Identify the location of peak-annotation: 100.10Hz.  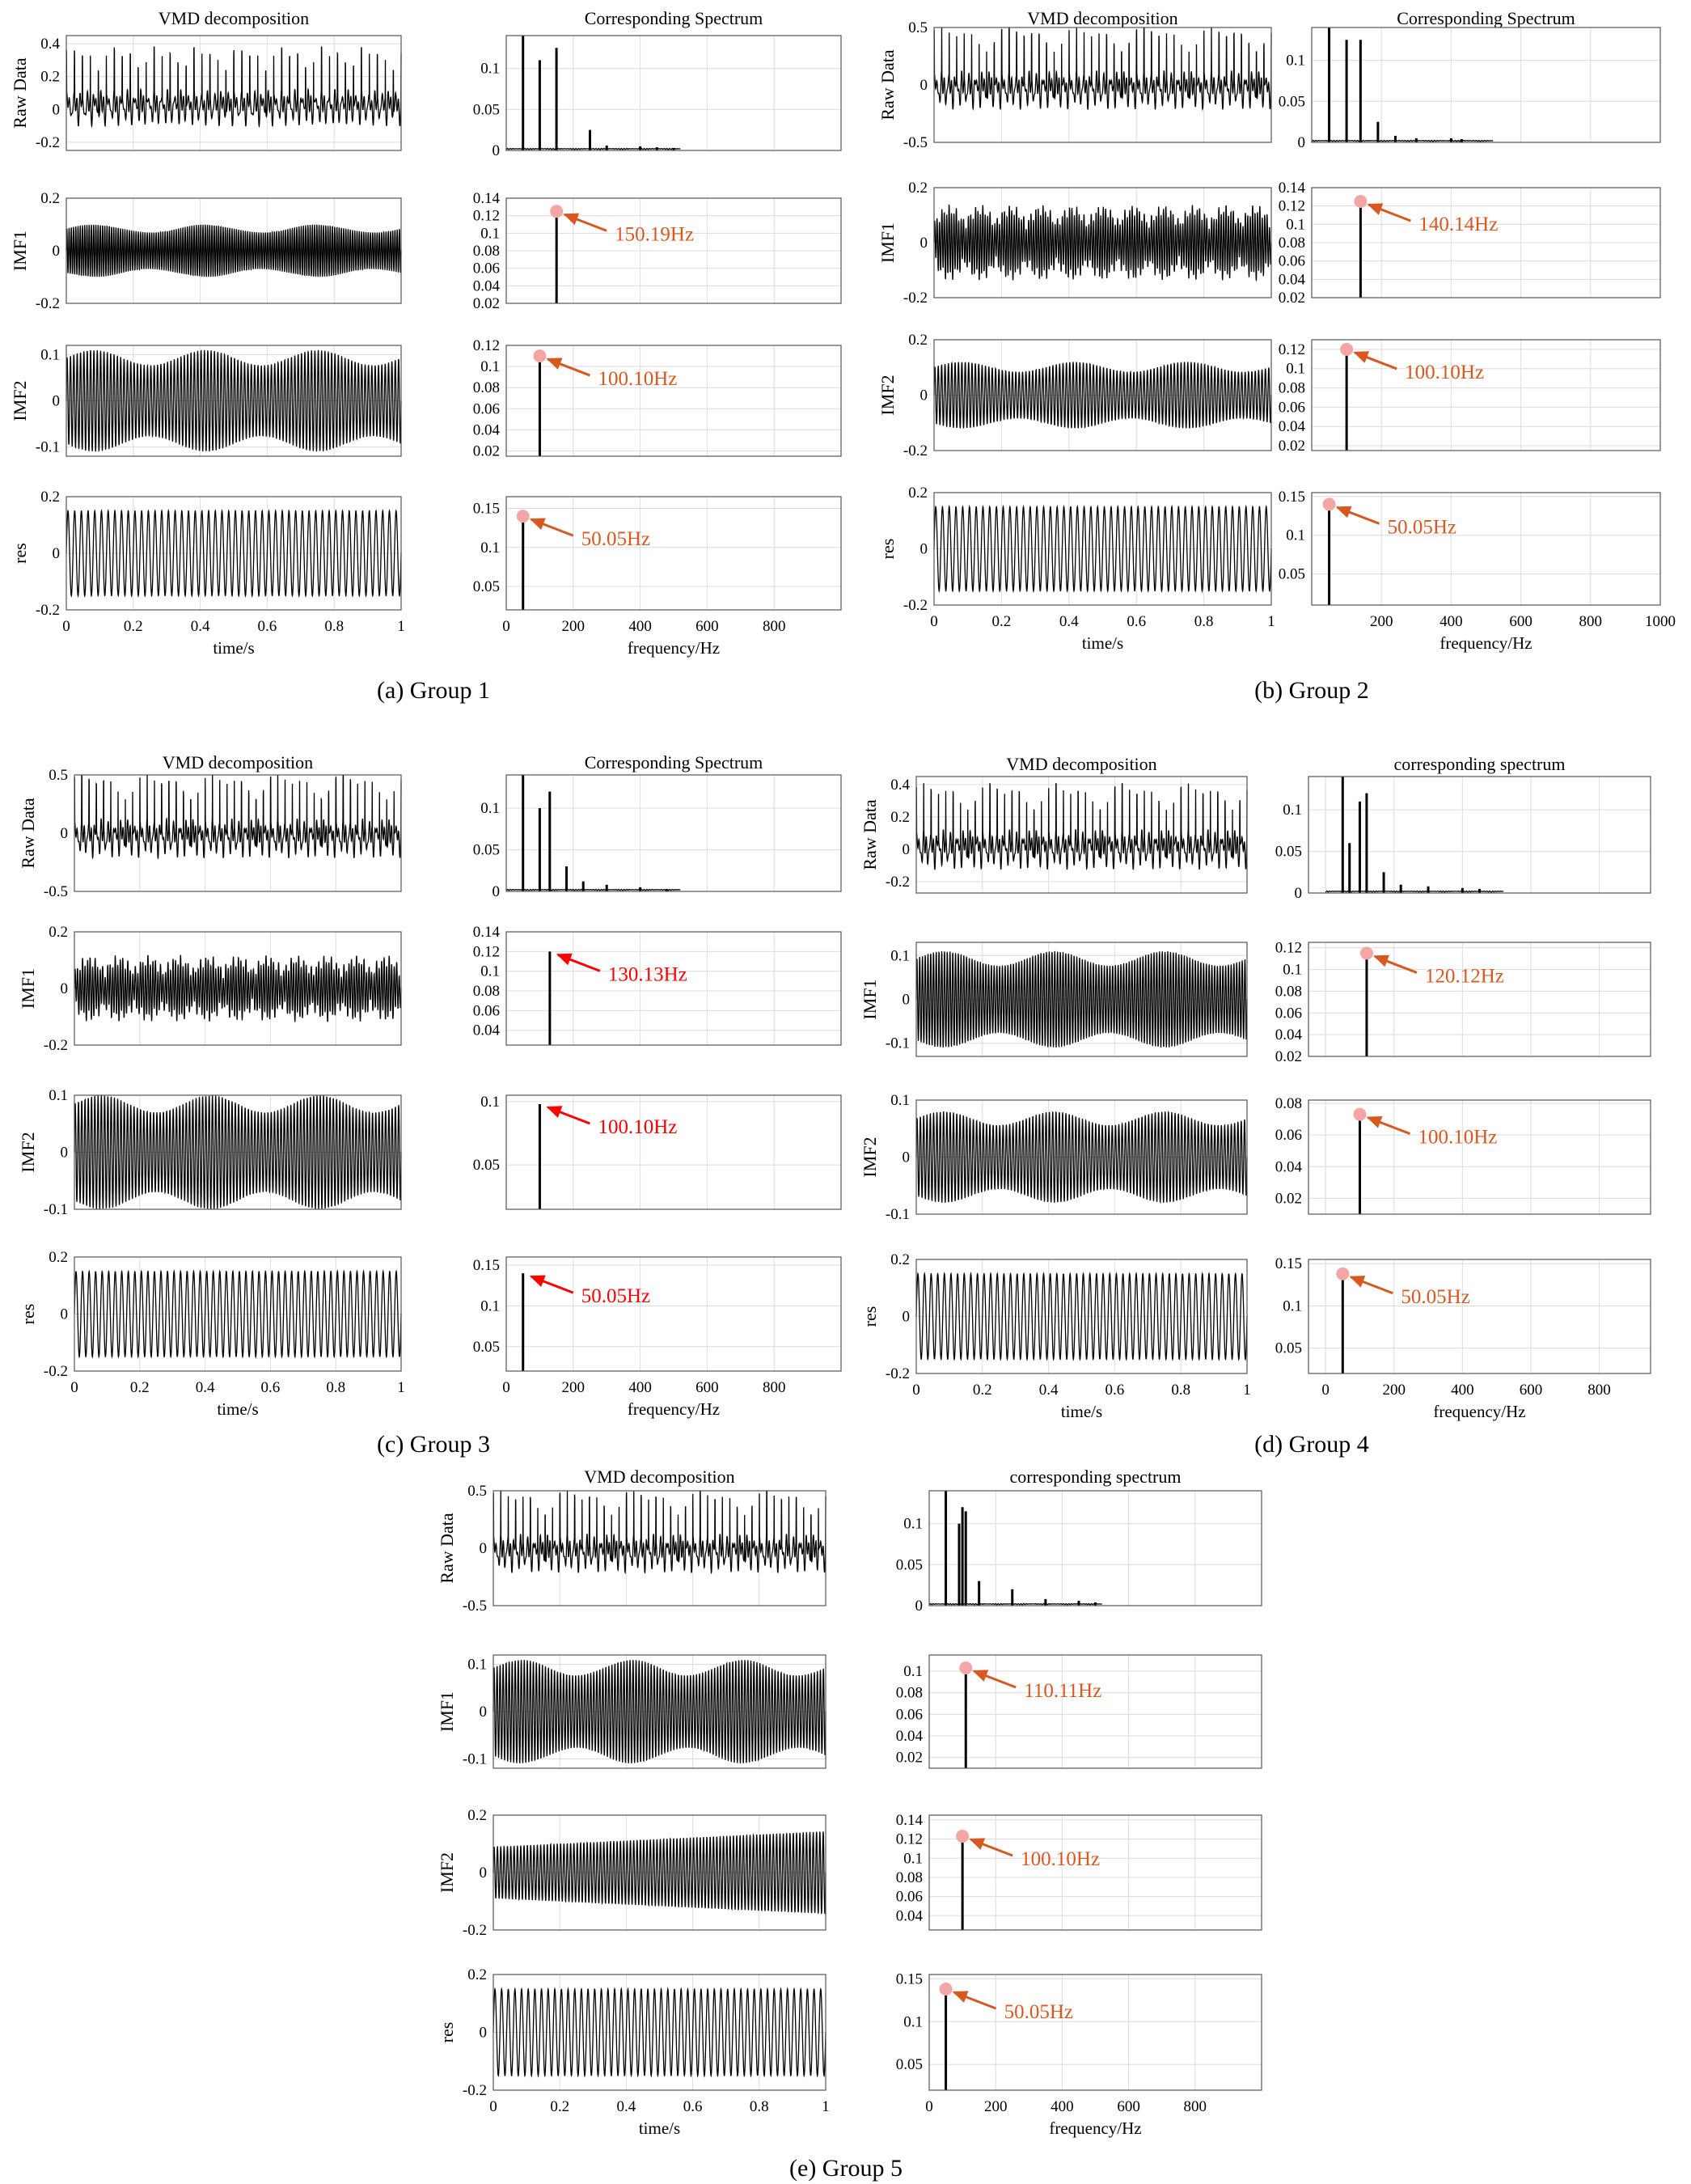
(1444, 372).